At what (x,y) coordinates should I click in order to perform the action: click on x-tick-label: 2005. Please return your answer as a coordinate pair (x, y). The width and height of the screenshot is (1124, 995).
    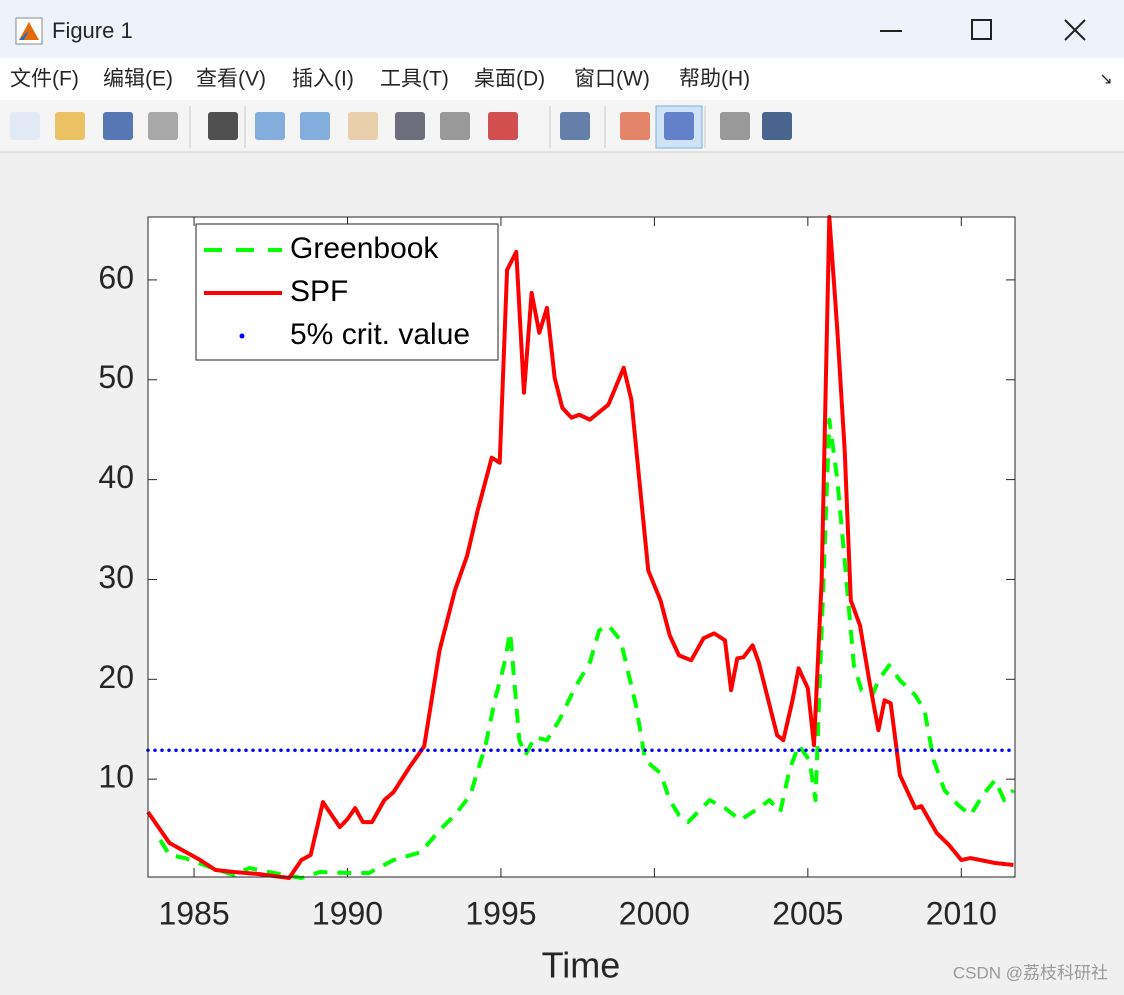
    Looking at the image, I should click on (807, 913).